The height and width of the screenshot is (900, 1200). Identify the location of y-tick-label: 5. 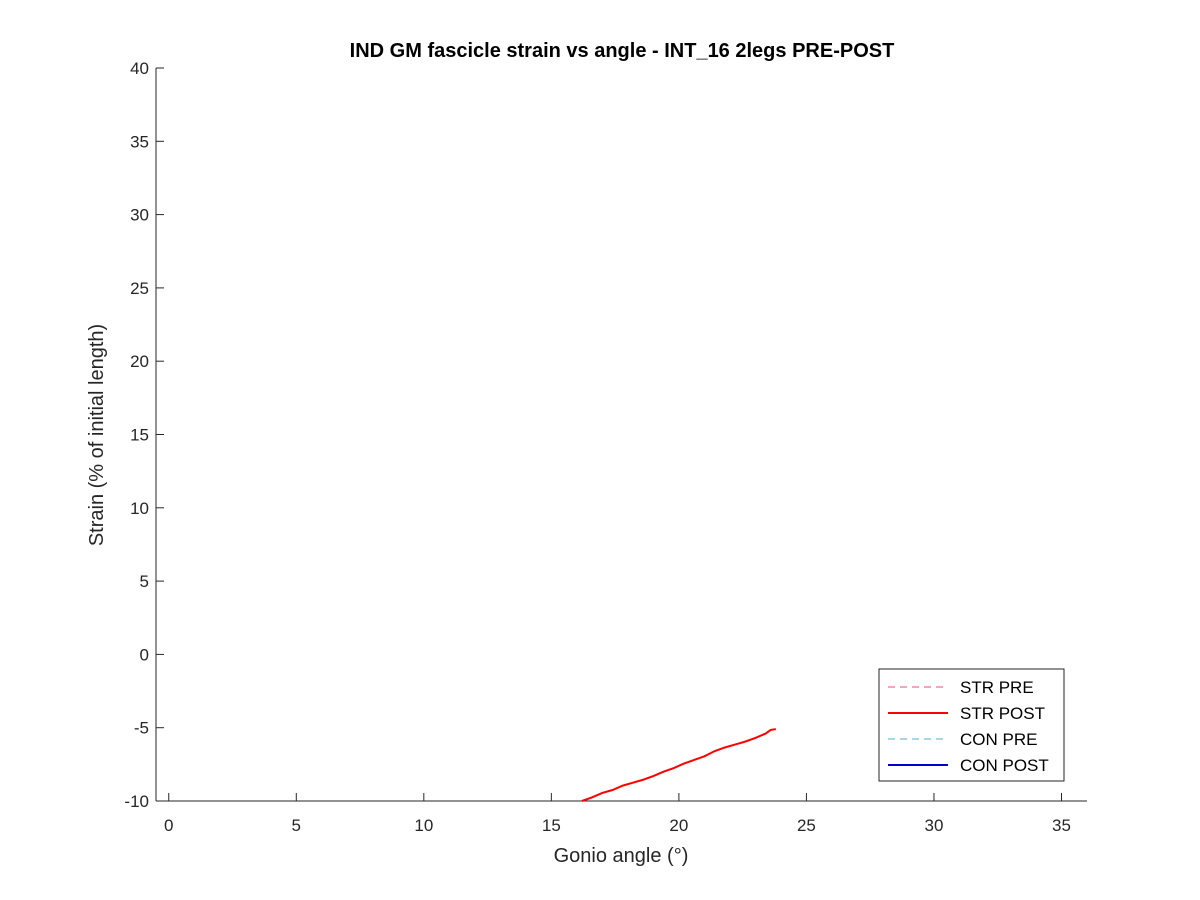
(144, 581).